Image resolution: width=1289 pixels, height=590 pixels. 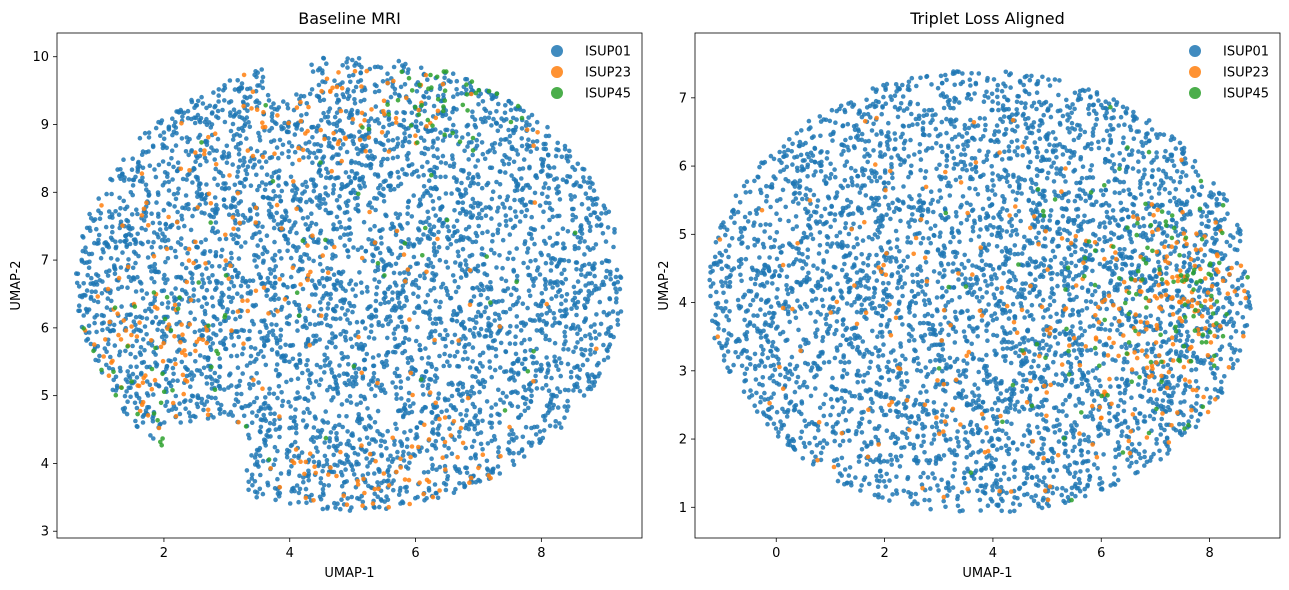 I want to click on legend-marker, so click(x=557, y=93).